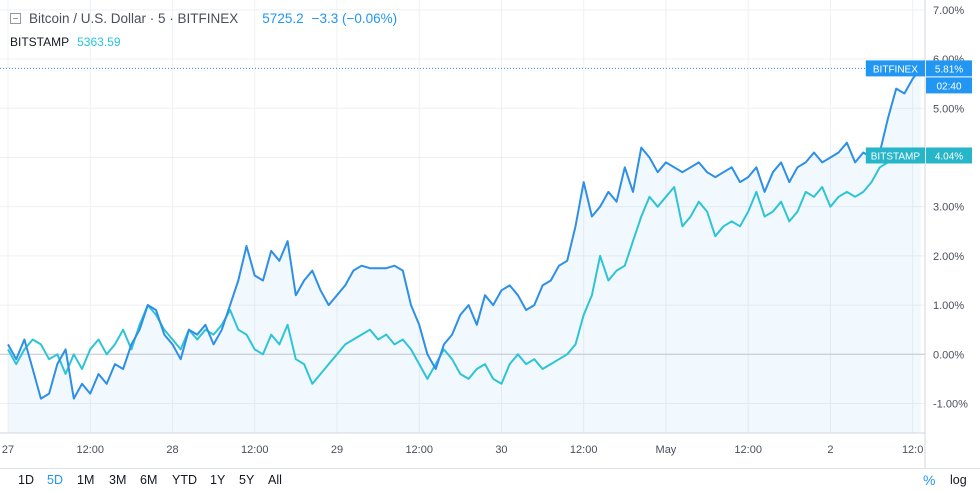 The height and width of the screenshot is (492, 980). I want to click on series-value-tag-label: 5.81%, so click(949, 69).